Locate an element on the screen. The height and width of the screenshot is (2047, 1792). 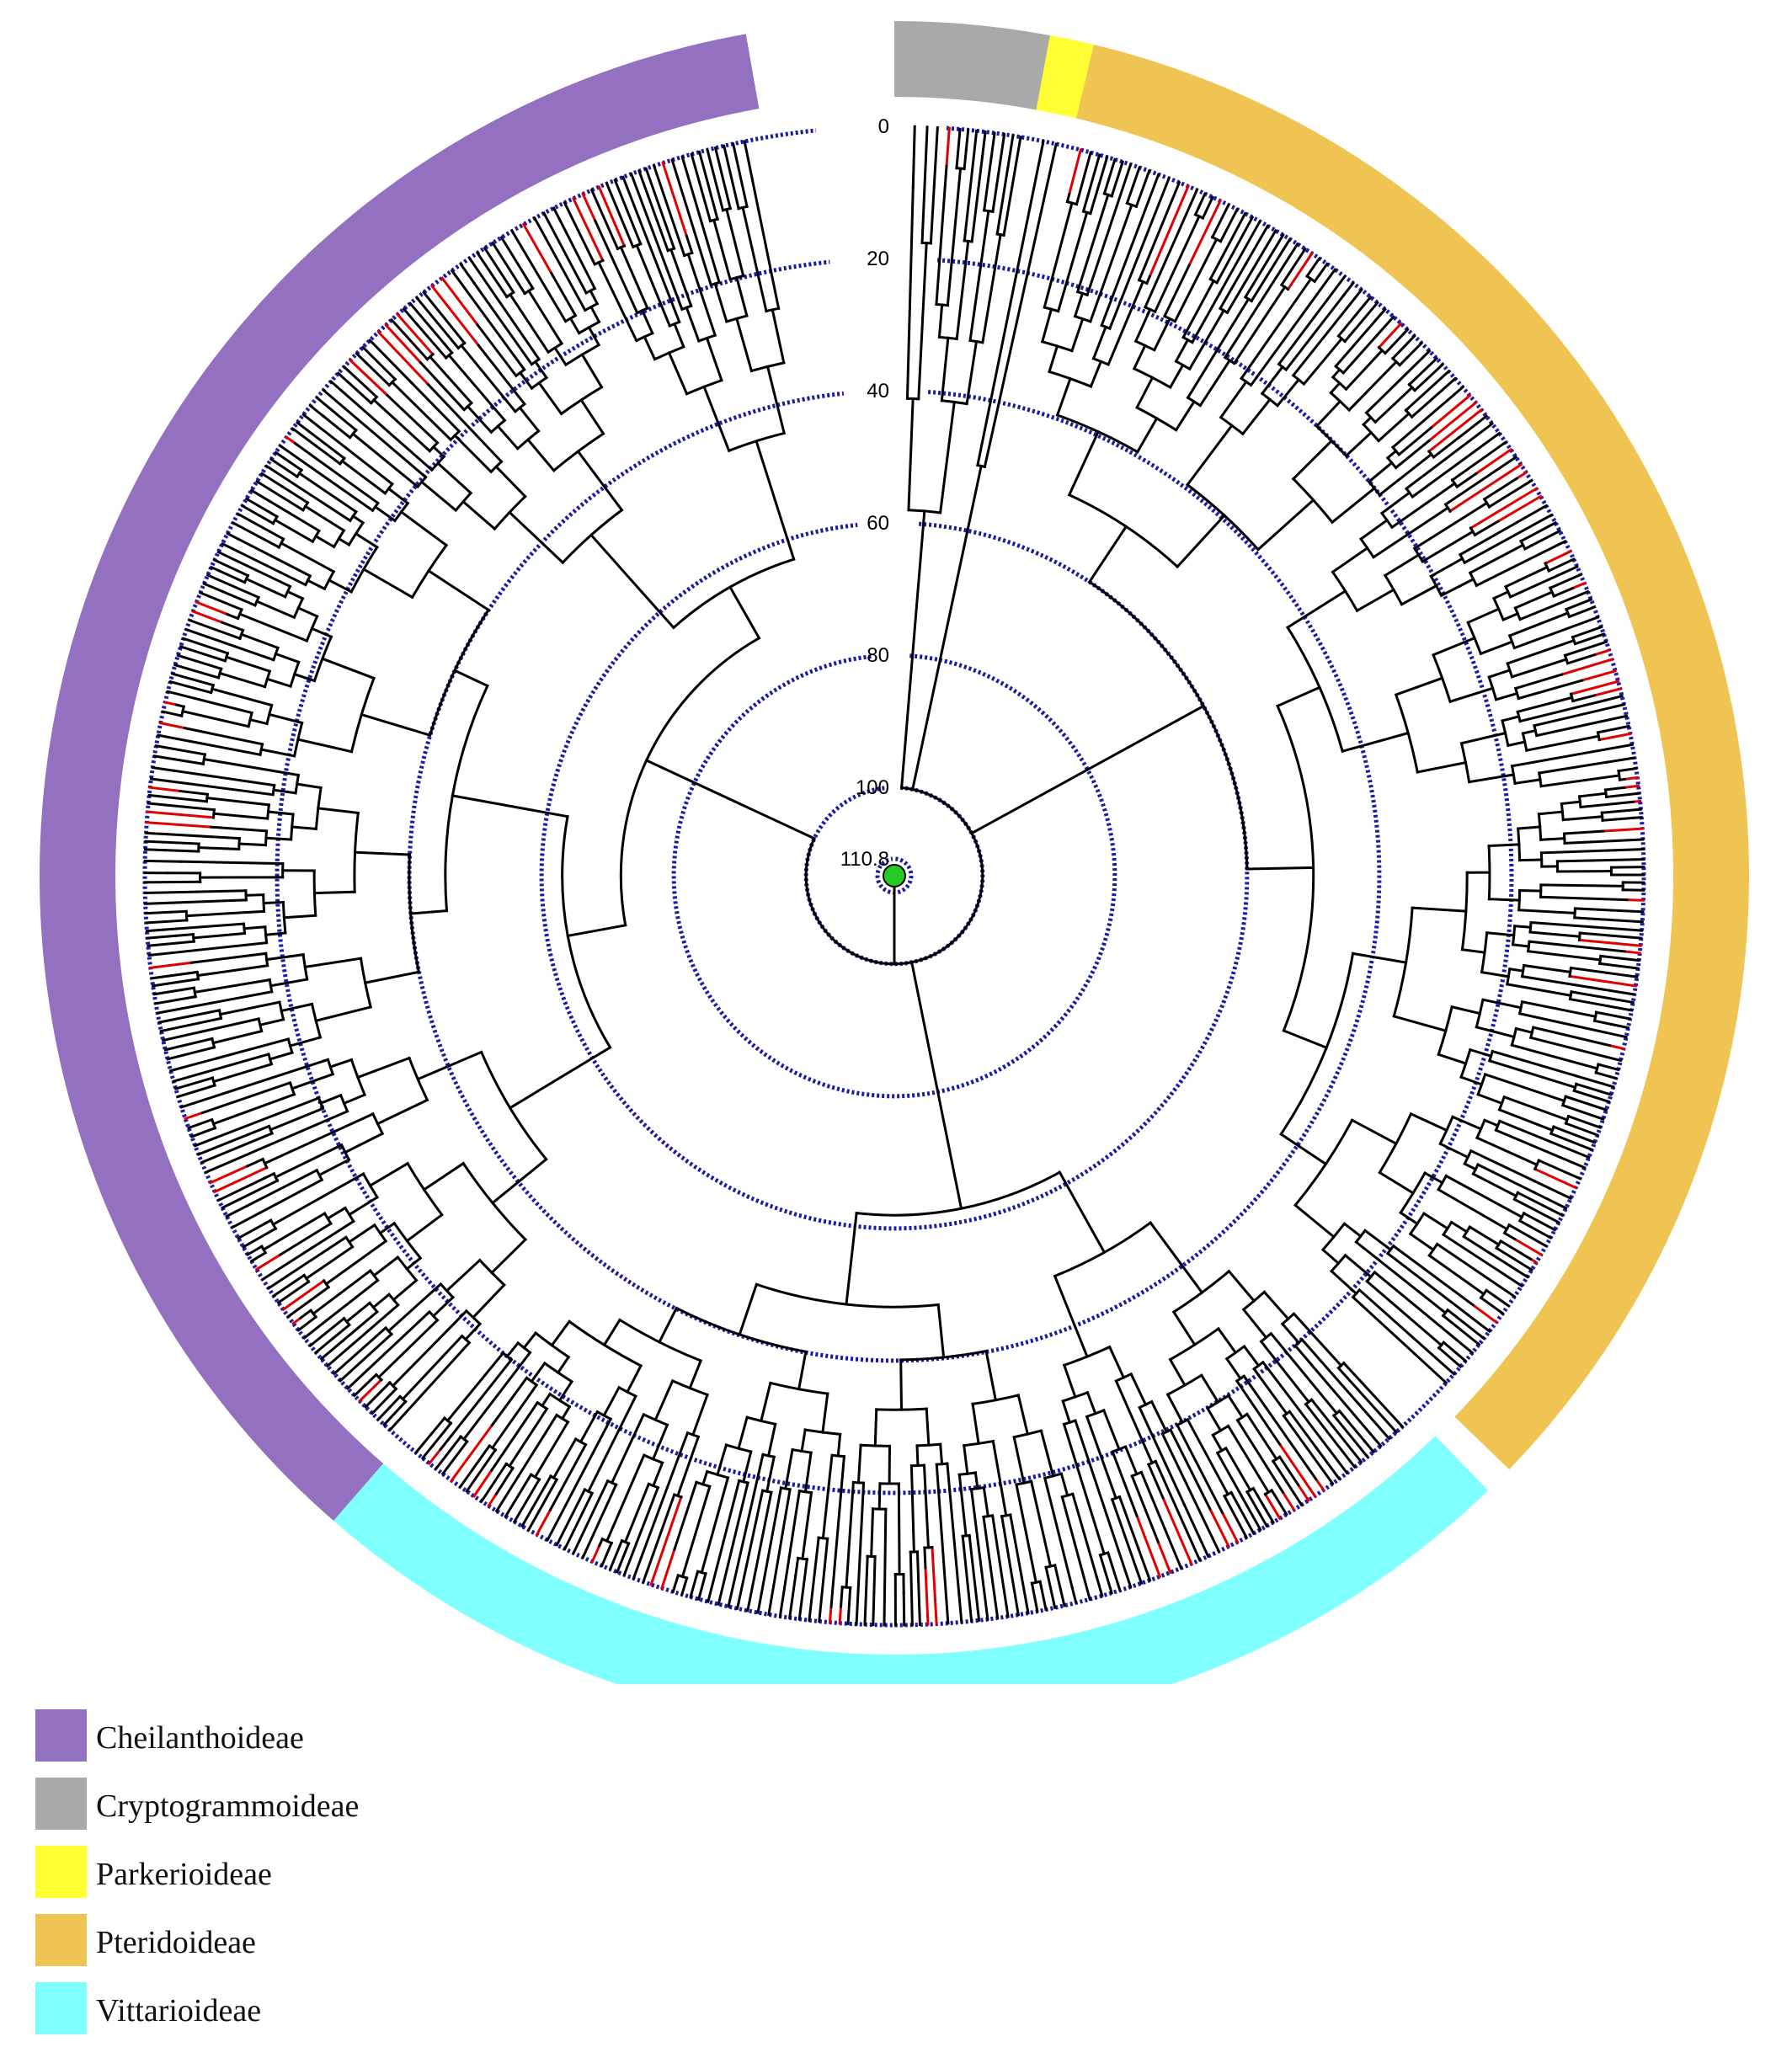
legend-swatch is located at coordinates (61, 2008).